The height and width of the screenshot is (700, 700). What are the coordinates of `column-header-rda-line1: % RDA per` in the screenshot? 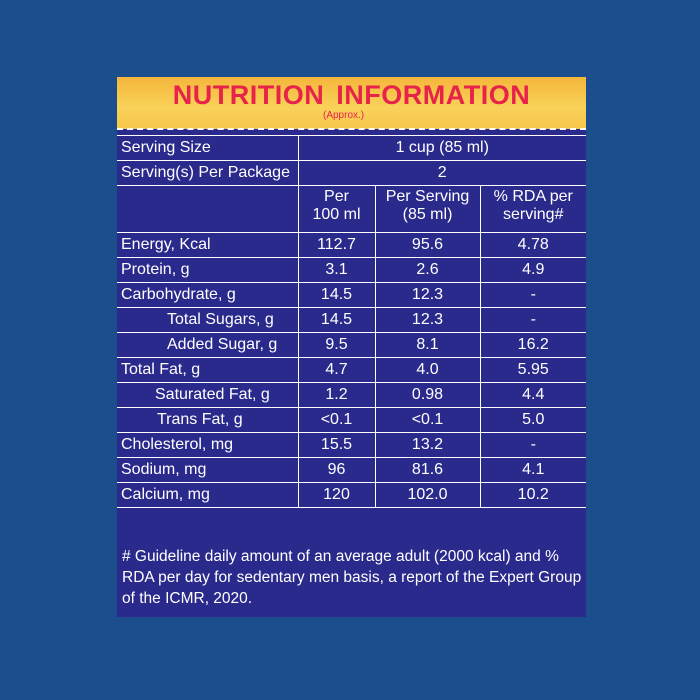 It's located at (533, 196).